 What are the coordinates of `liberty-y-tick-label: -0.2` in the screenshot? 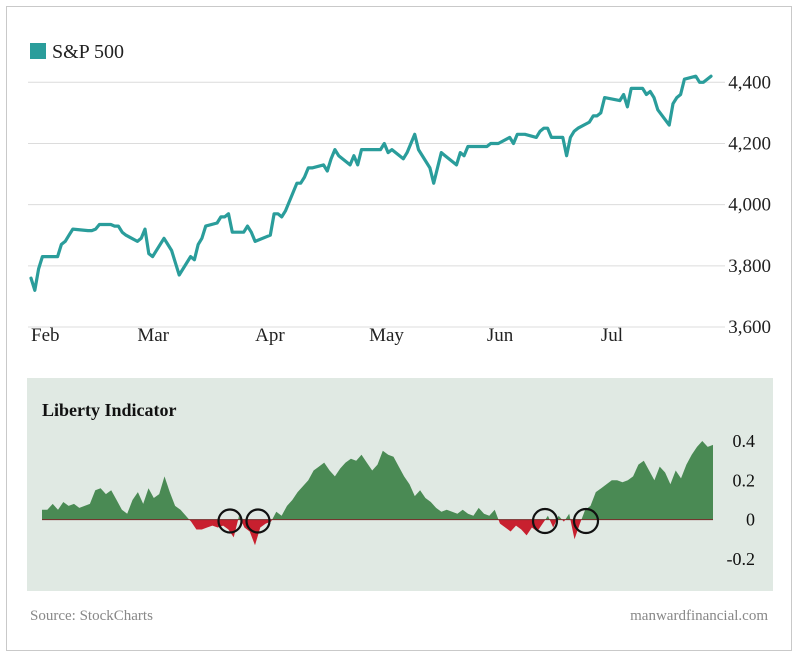 It's located at (741, 559).